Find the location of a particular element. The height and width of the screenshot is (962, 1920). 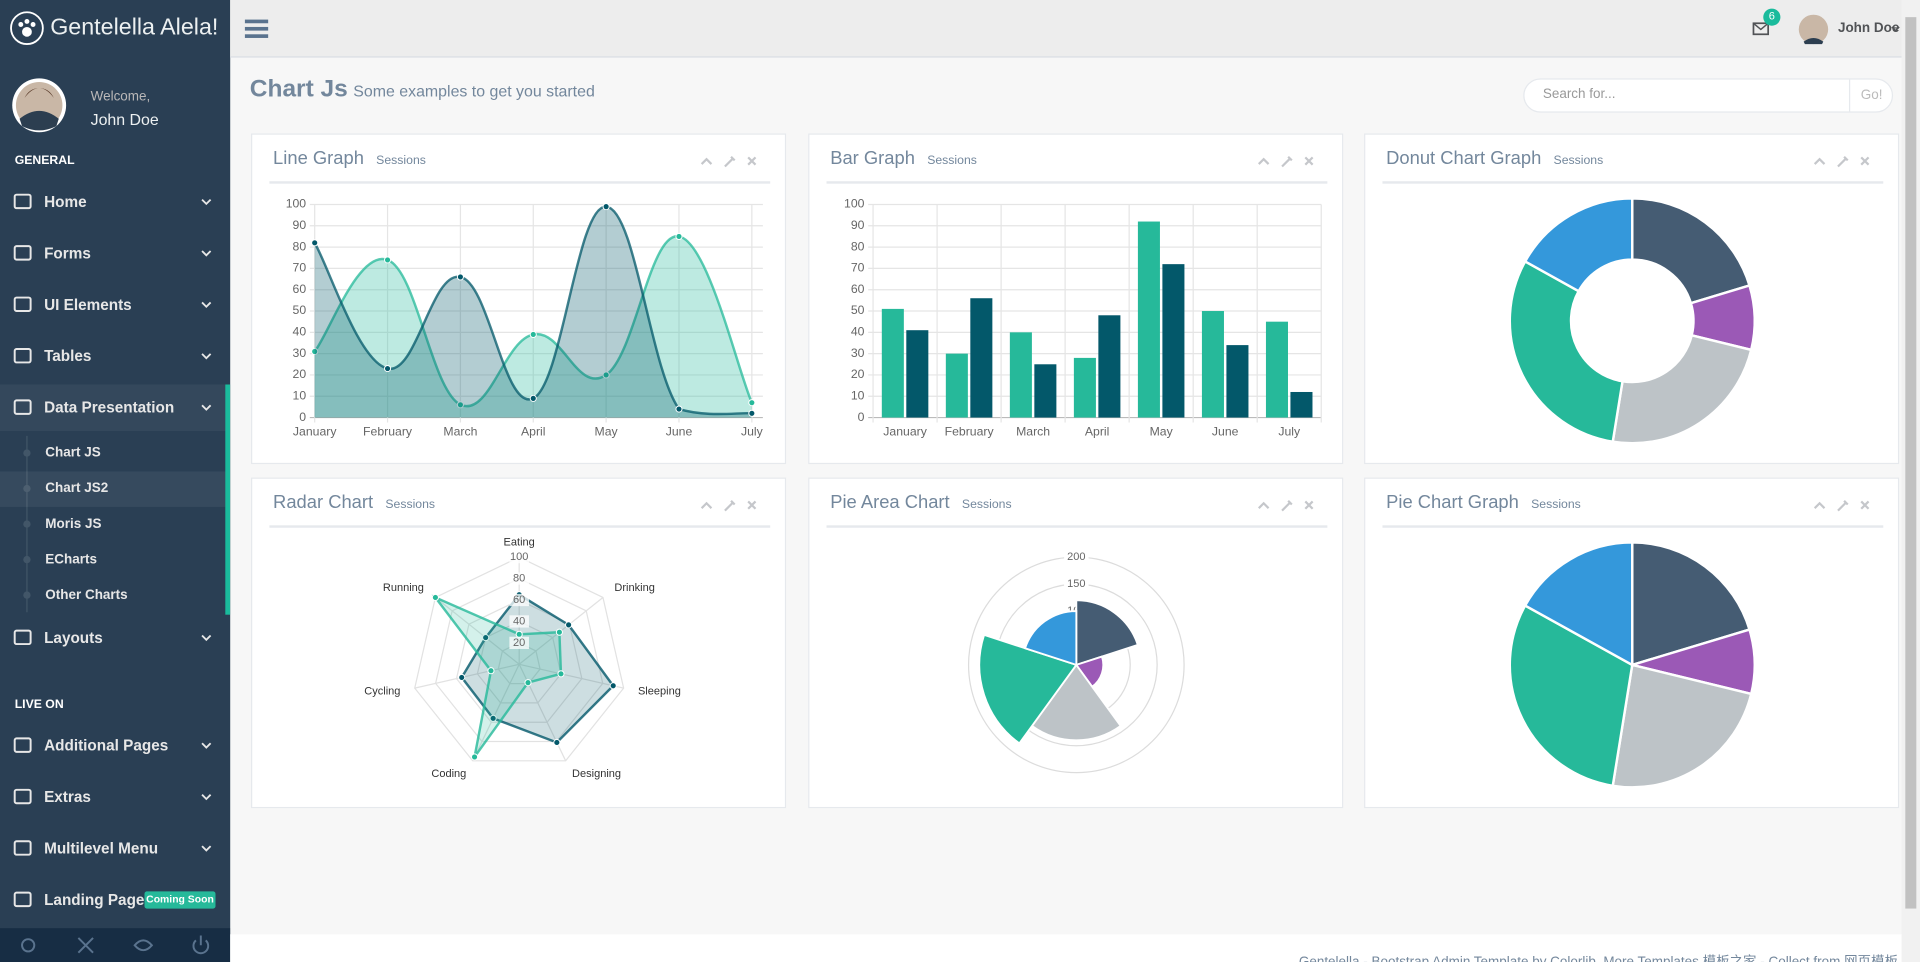

scroll-thumb is located at coordinates (1911, 463).